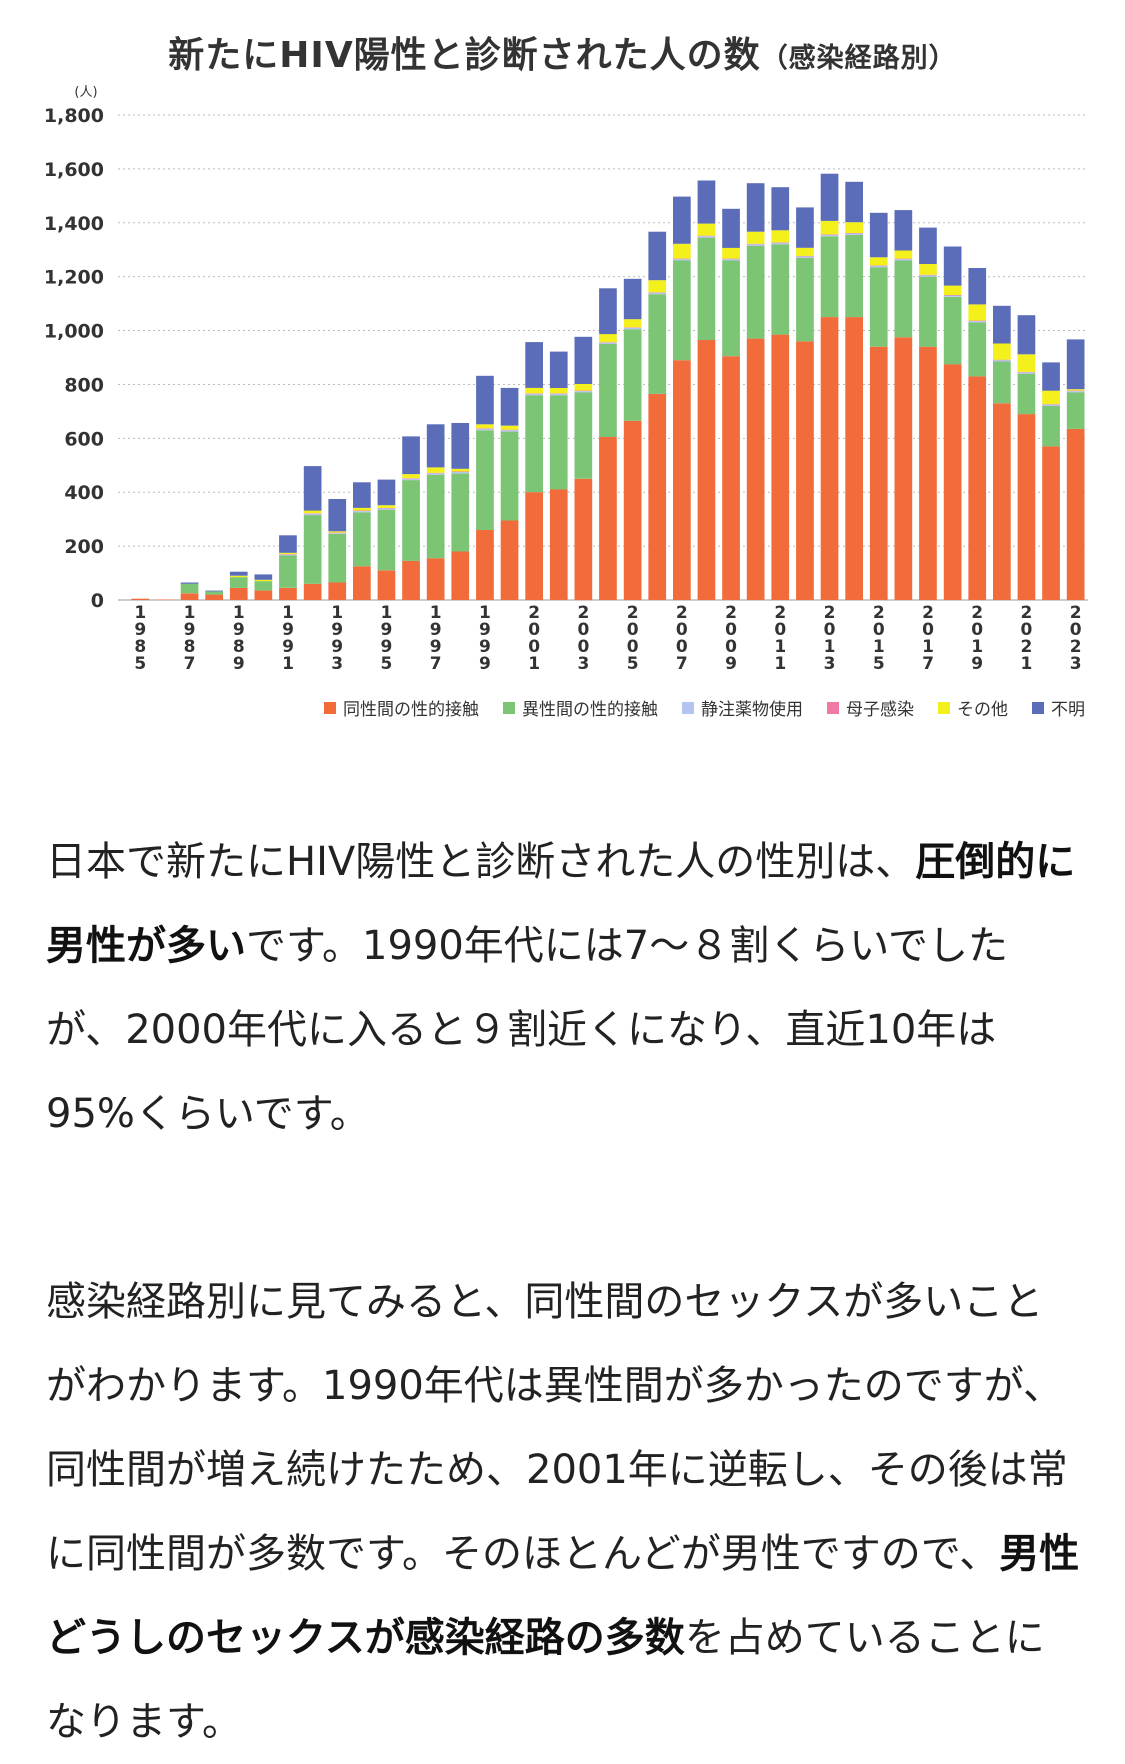 This screenshot has width=1125, height=1764. What do you see at coordinates (401, 707) in the screenshot?
I see `legend-item: 同性間の性的接触` at bounding box center [401, 707].